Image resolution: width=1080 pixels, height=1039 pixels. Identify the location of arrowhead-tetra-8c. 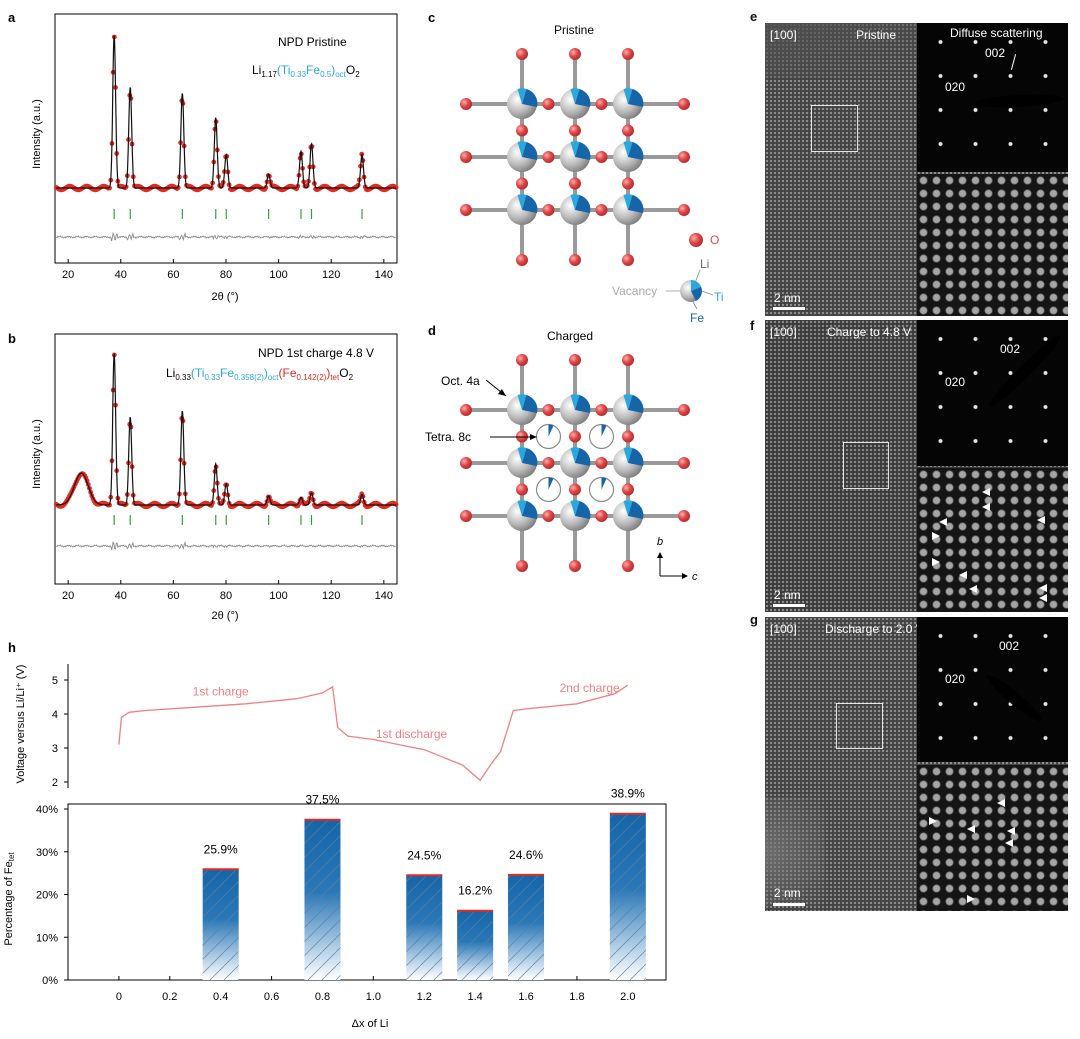
(533, 437).